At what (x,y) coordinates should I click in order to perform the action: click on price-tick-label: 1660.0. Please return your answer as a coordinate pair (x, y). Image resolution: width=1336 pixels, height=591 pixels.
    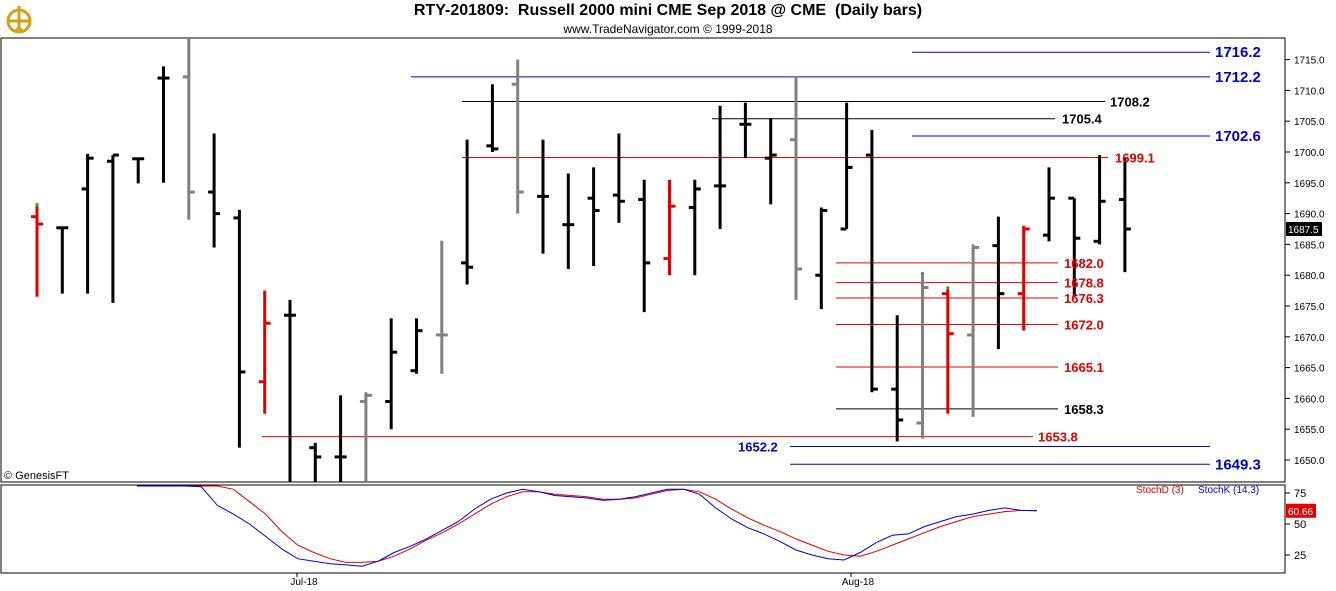
    Looking at the image, I should click on (1309, 399).